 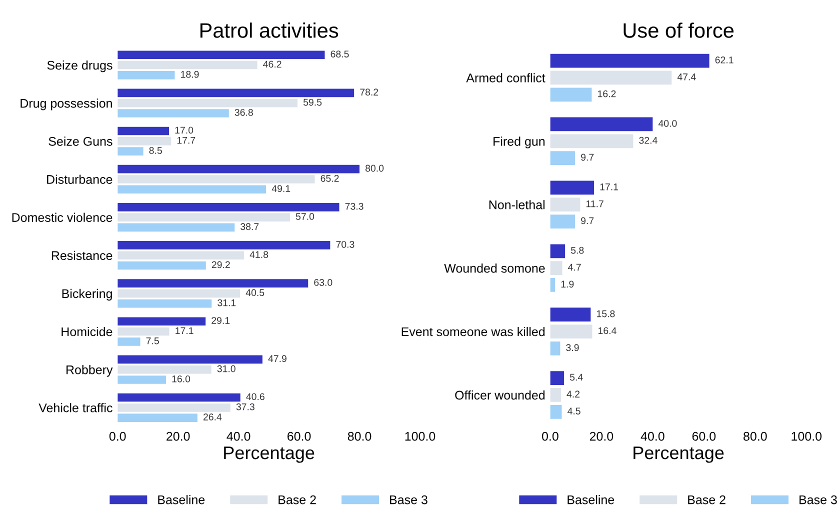 What do you see at coordinates (354, 206) in the screenshot?
I see `data-label: 73.3` at bounding box center [354, 206].